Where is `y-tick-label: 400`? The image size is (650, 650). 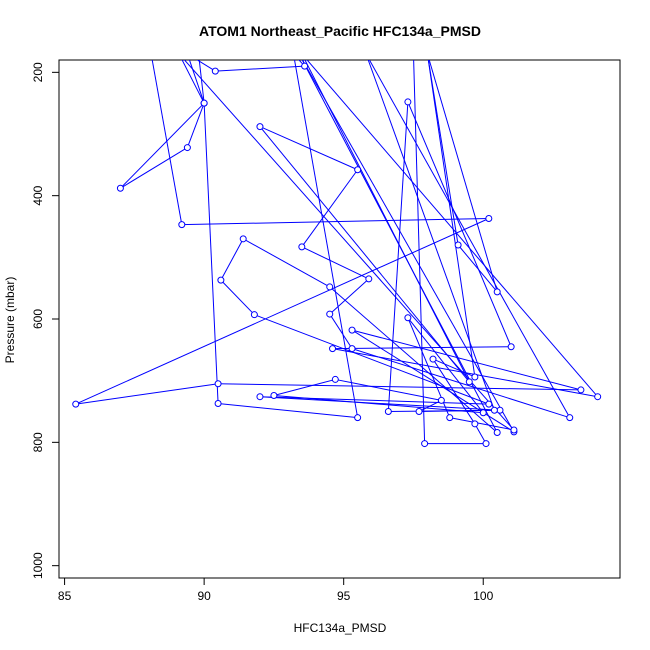
y-tick-label: 400 is located at coordinates (38, 195).